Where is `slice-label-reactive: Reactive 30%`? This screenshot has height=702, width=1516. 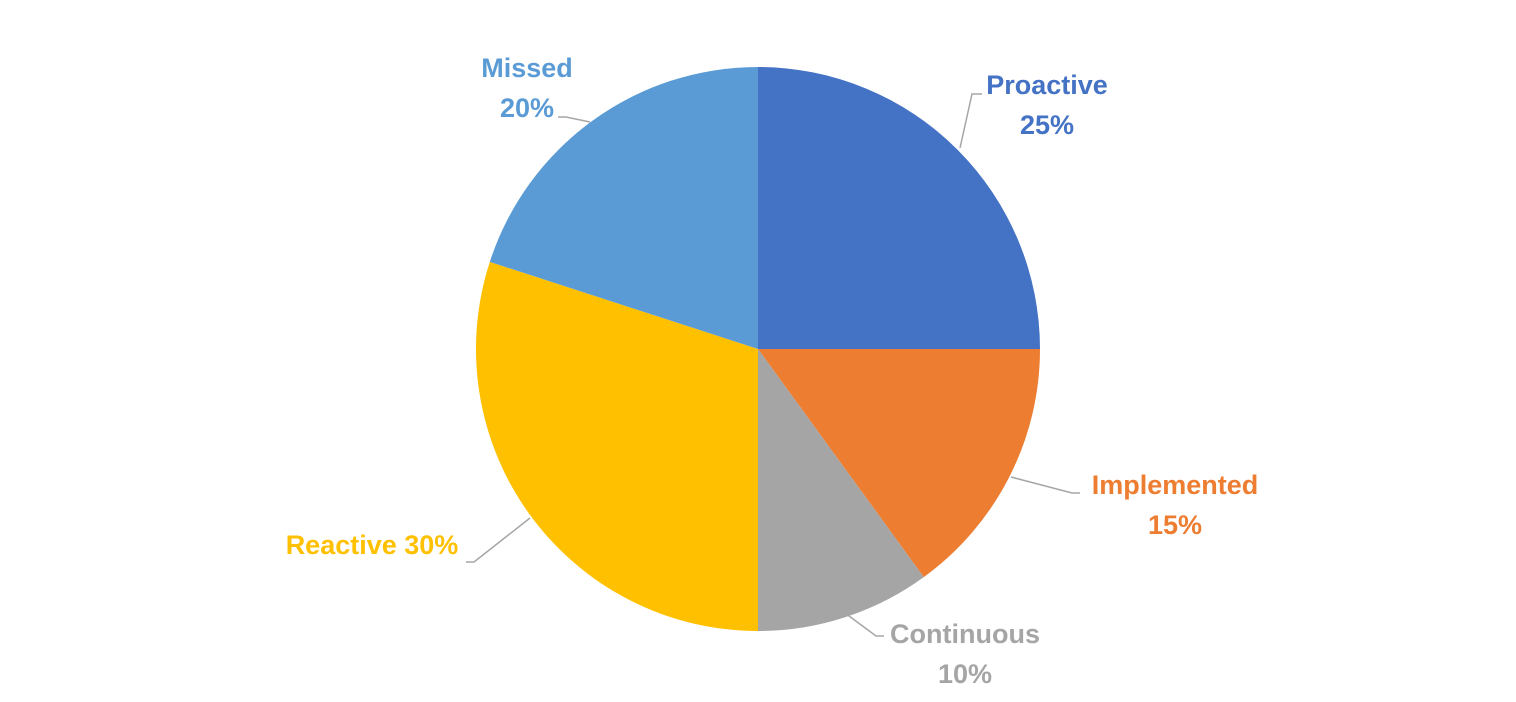
slice-label-reactive: Reactive 30% is located at coordinates (372, 545).